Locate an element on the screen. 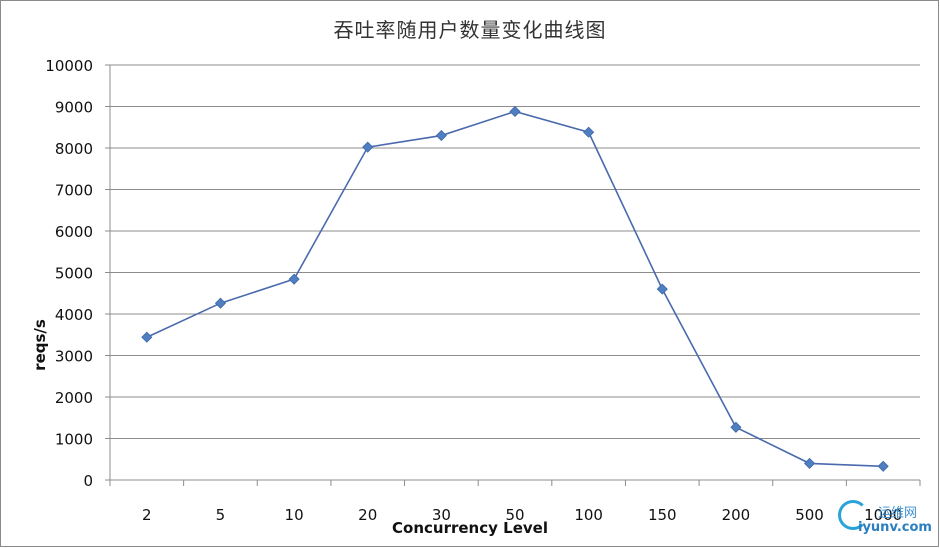 This screenshot has height=548, width=940. x-axis-label: Concurrency Level is located at coordinates (470, 528).